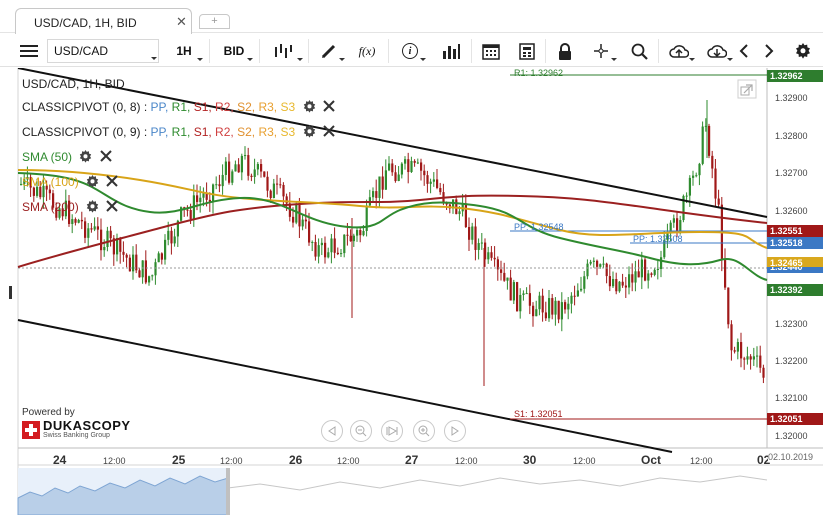 This screenshot has width=823, height=515. What do you see at coordinates (769, 51) in the screenshot?
I see `scroll-right-button` at bounding box center [769, 51].